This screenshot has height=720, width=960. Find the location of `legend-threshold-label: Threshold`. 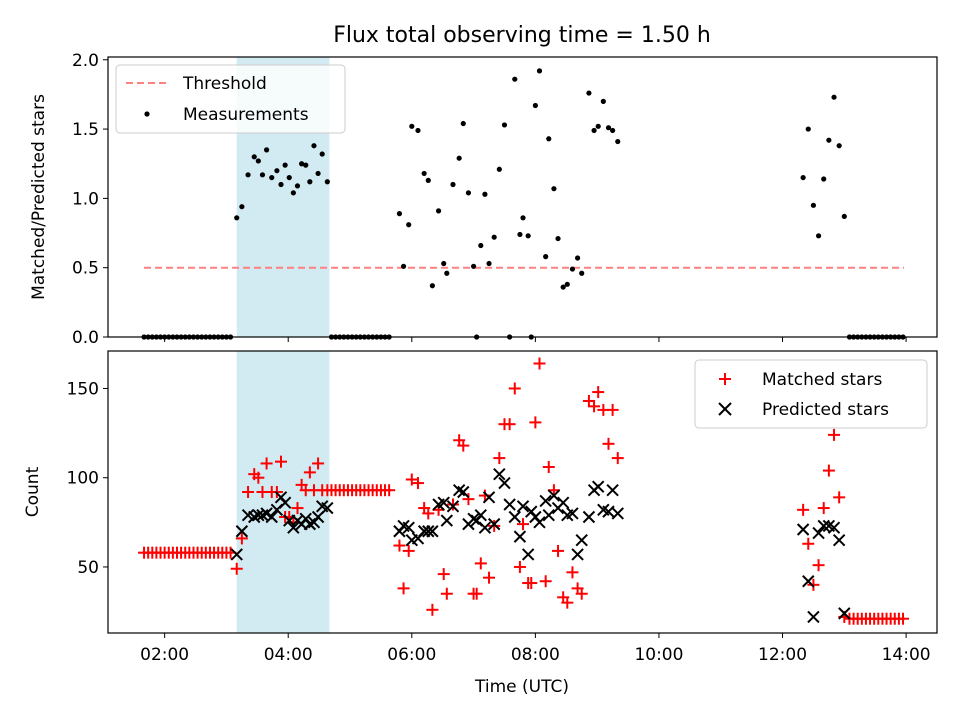

legend-threshold-label: Threshold is located at coordinates (224, 84).